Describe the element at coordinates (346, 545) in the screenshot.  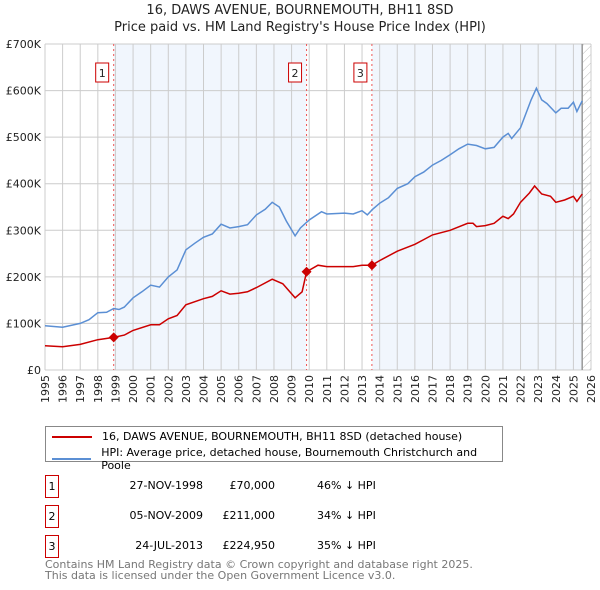
I see `sale-hpi-diff: 35% ↓ HPI` at that location.